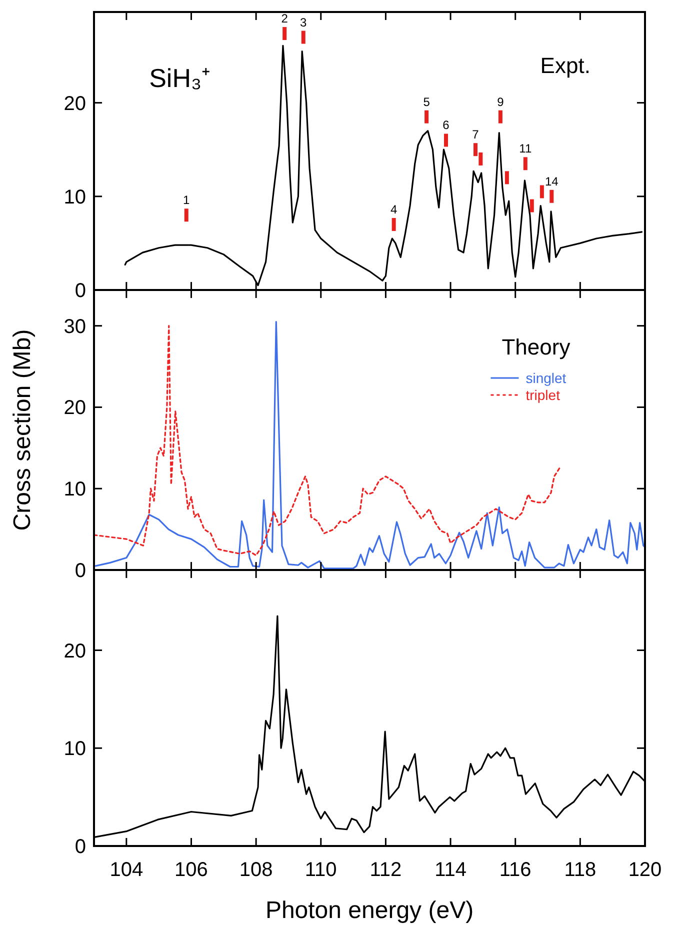 Image resolution: width=675 pixels, height=925 pixels. I want to click on legend-label: triplet, so click(543, 395).